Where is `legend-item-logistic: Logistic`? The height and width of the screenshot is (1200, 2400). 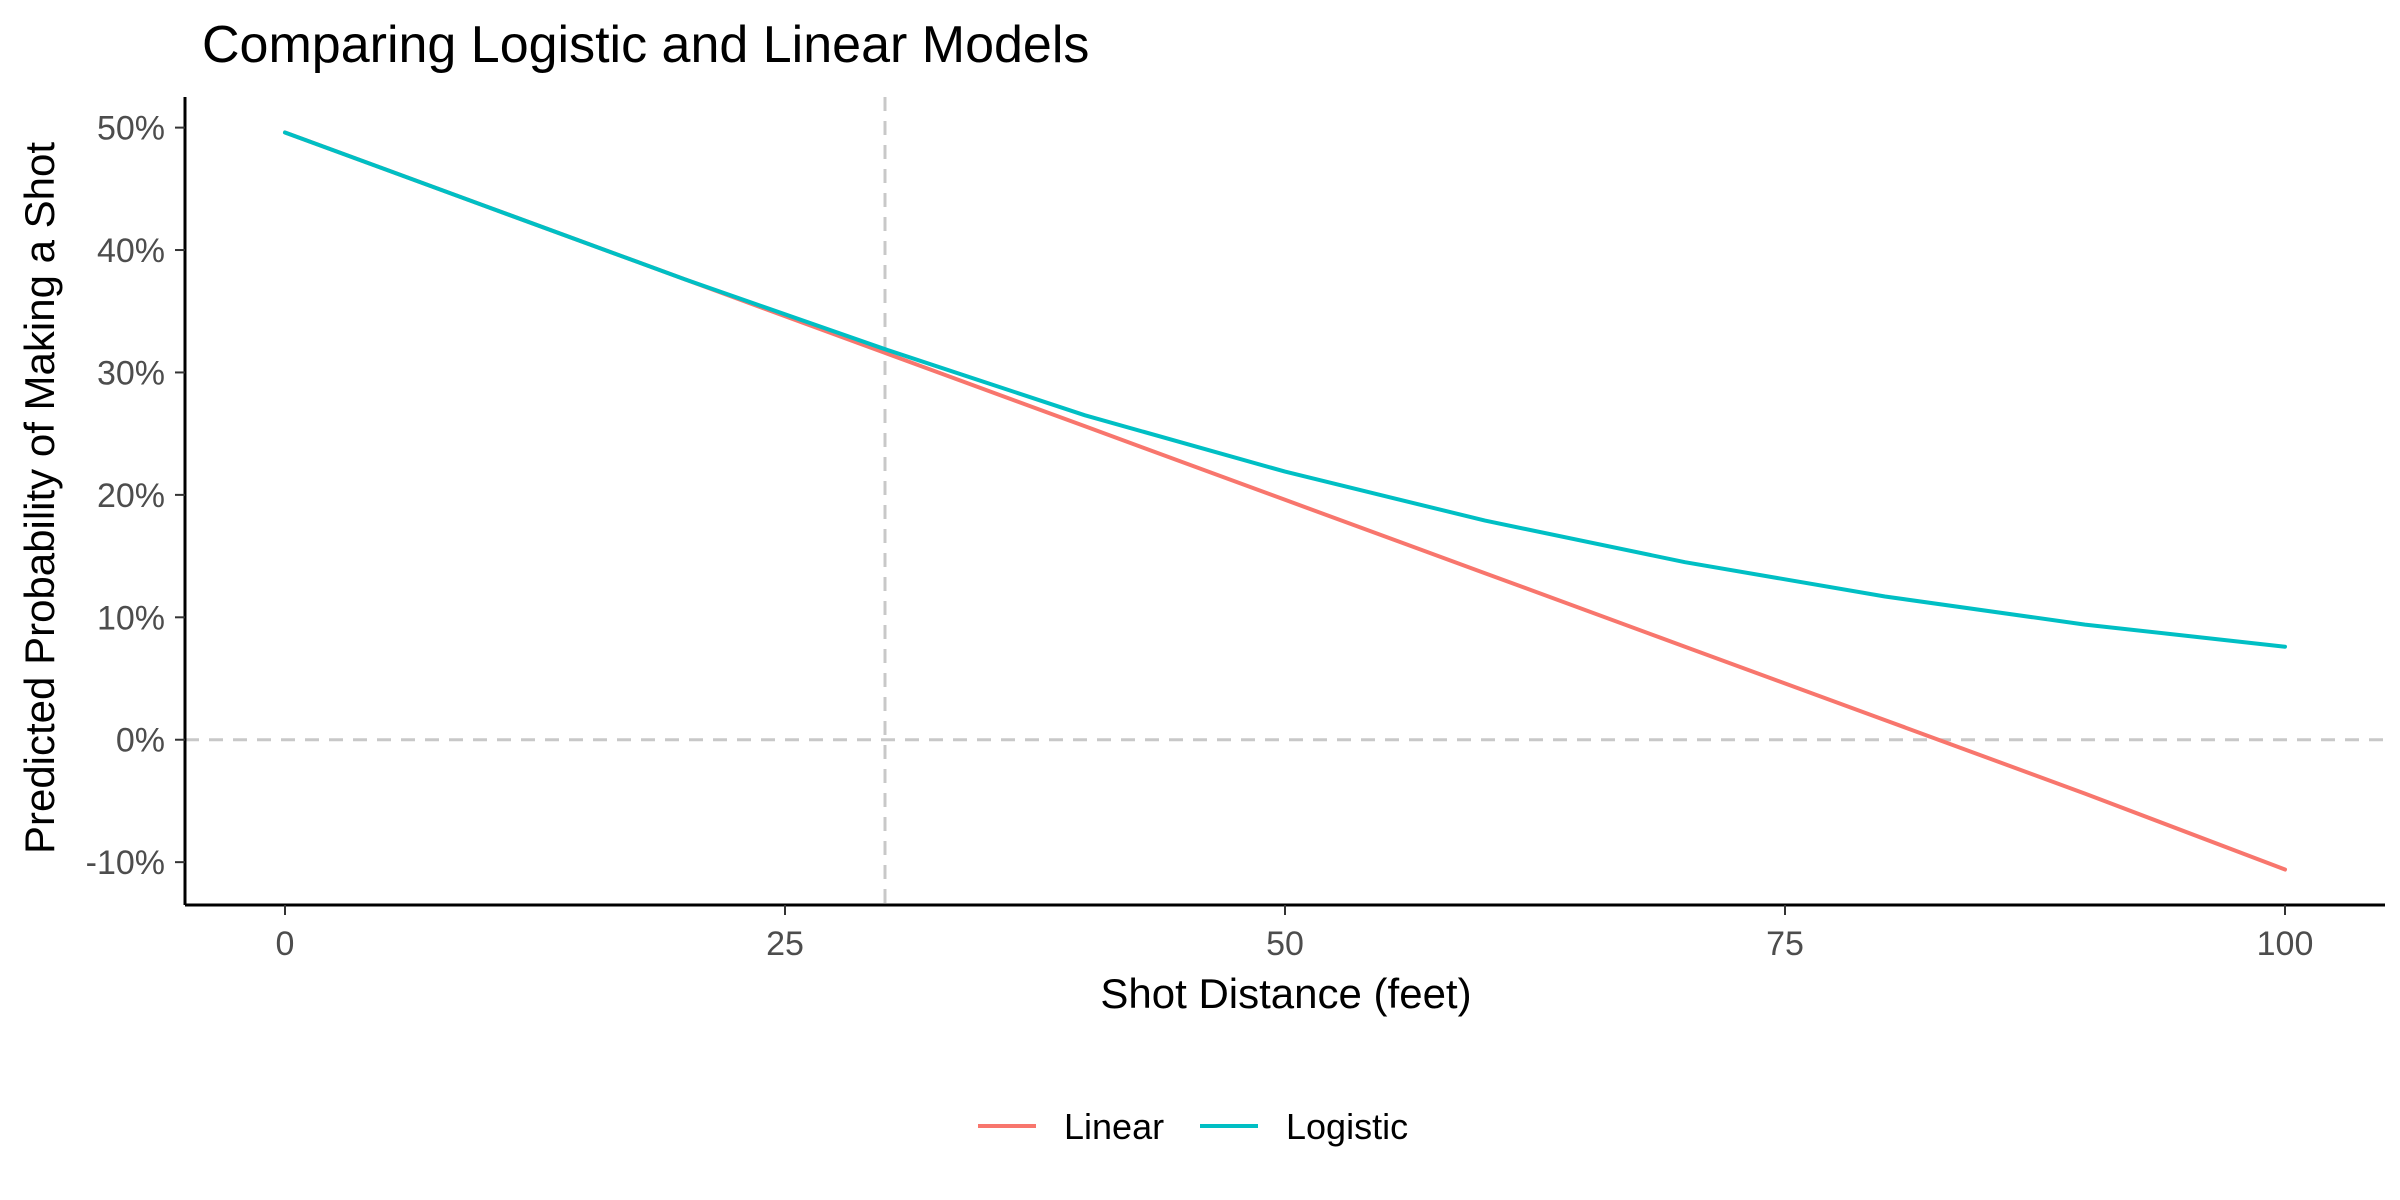
legend-item-logistic: Logistic is located at coordinates (1304, 1126).